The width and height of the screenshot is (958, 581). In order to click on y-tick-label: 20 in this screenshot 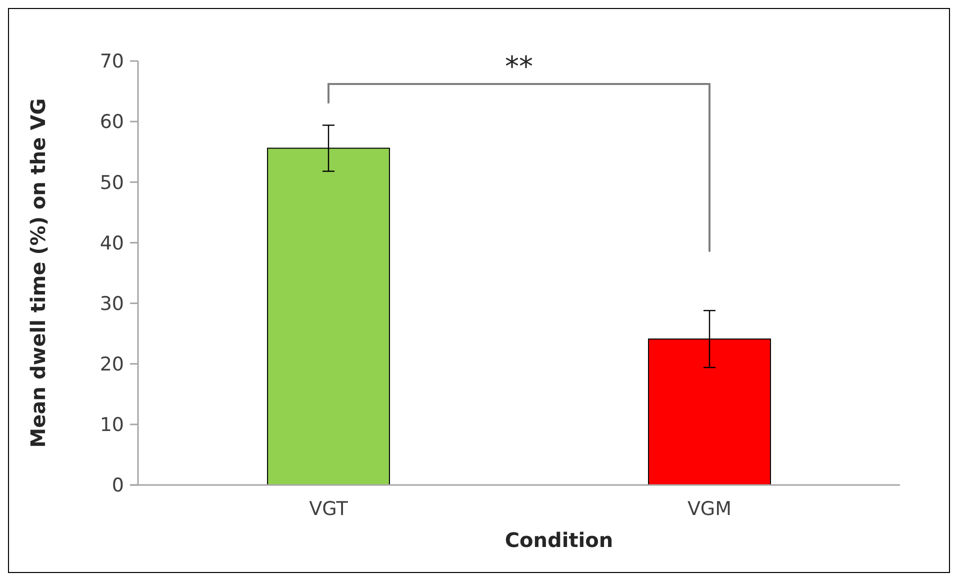, I will do `click(112, 365)`.